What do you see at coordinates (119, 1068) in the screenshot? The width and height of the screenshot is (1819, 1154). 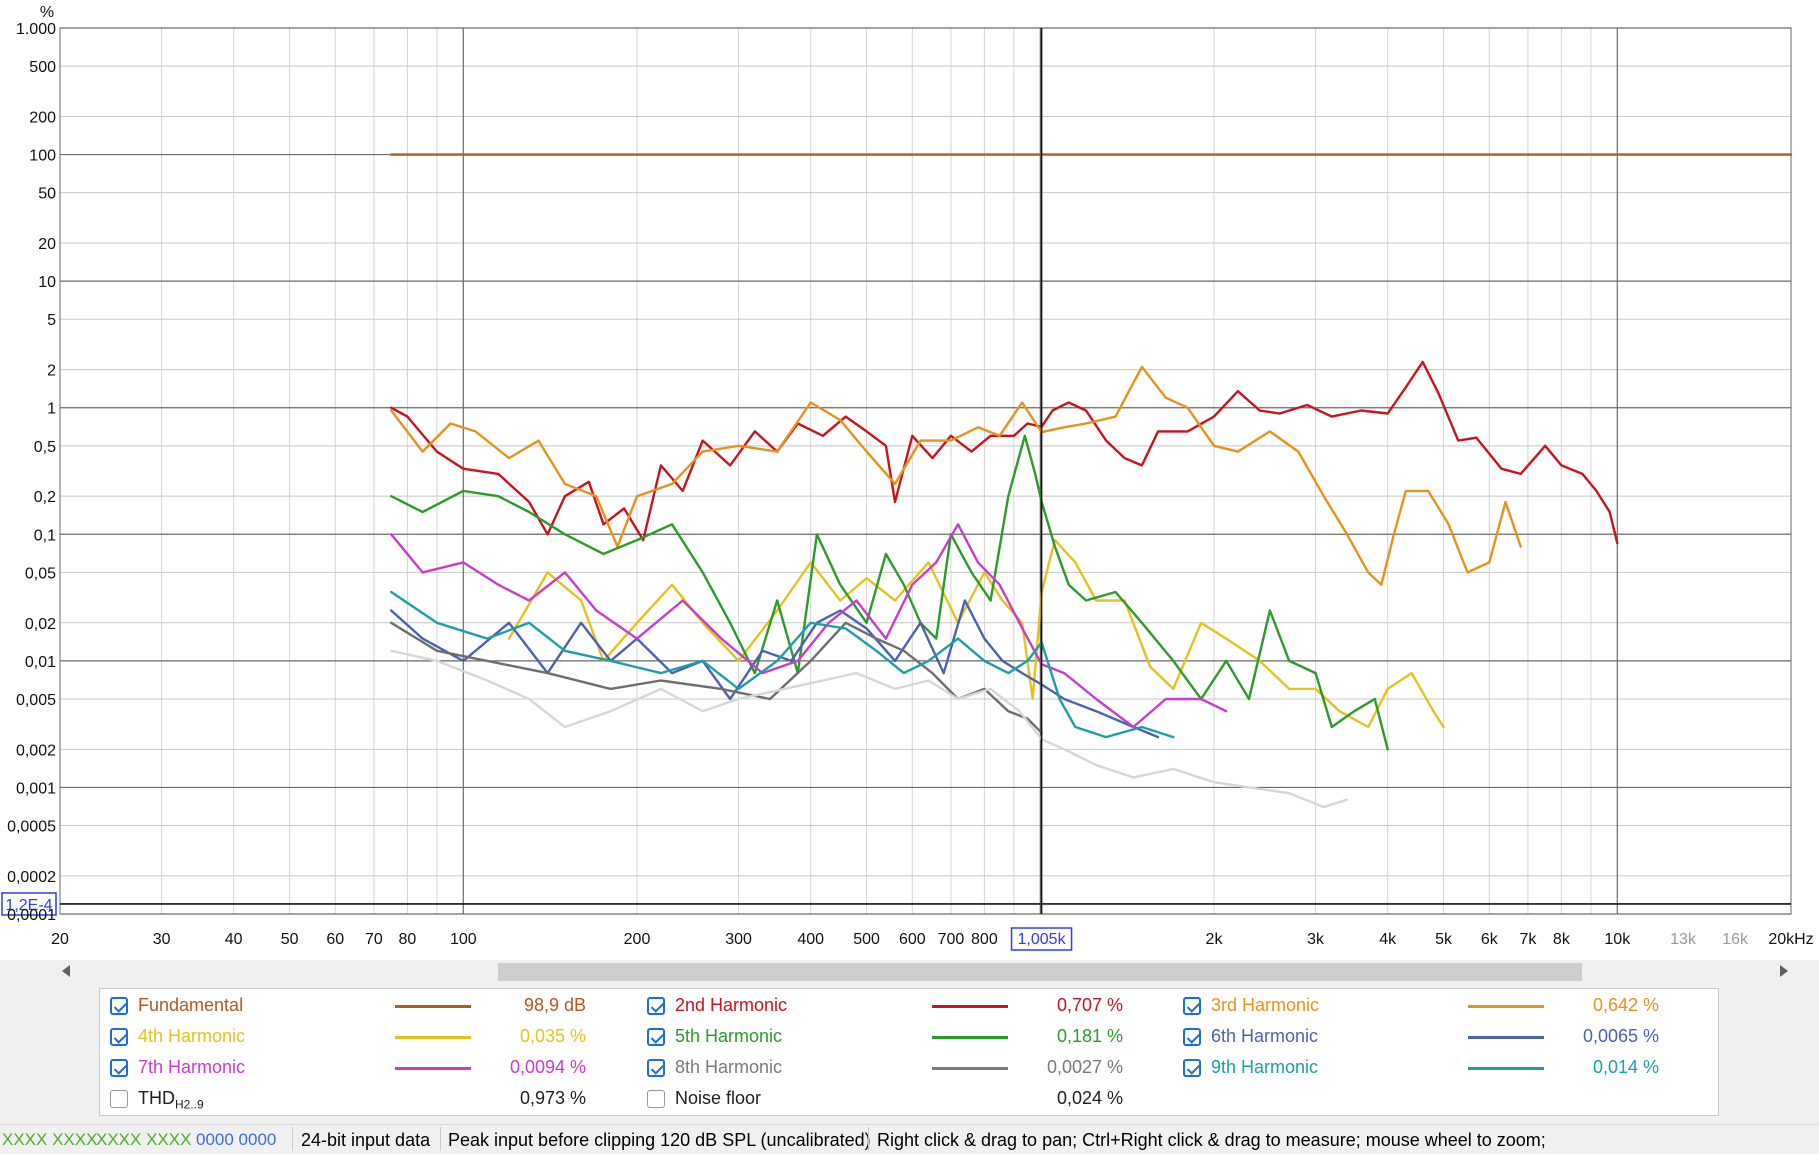 I see `legend-checkbox-7th-harmonic` at bounding box center [119, 1068].